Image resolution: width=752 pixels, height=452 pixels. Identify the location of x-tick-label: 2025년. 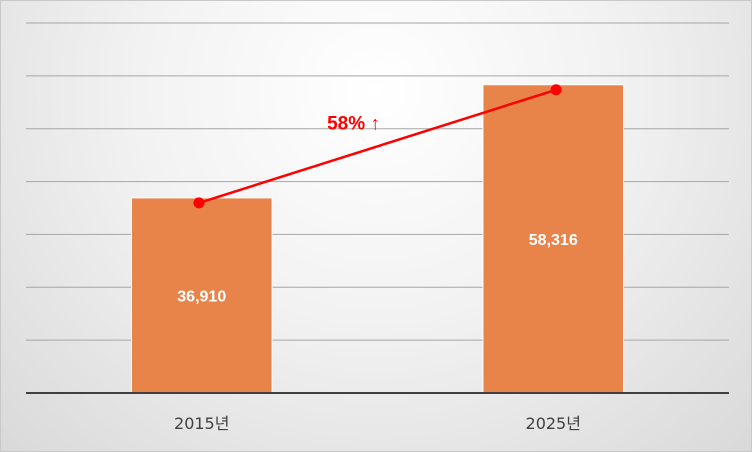
(553, 423).